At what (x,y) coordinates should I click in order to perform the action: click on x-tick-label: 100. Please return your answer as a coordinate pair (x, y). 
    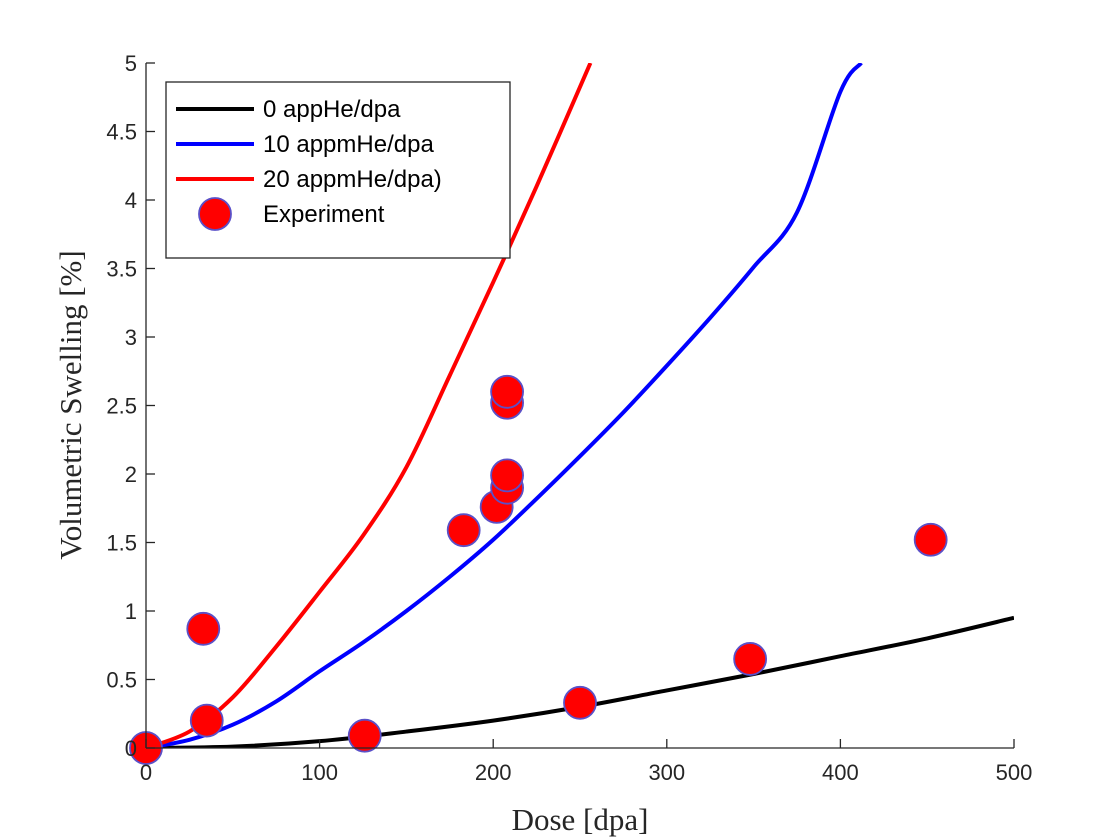
    Looking at the image, I should click on (319, 772).